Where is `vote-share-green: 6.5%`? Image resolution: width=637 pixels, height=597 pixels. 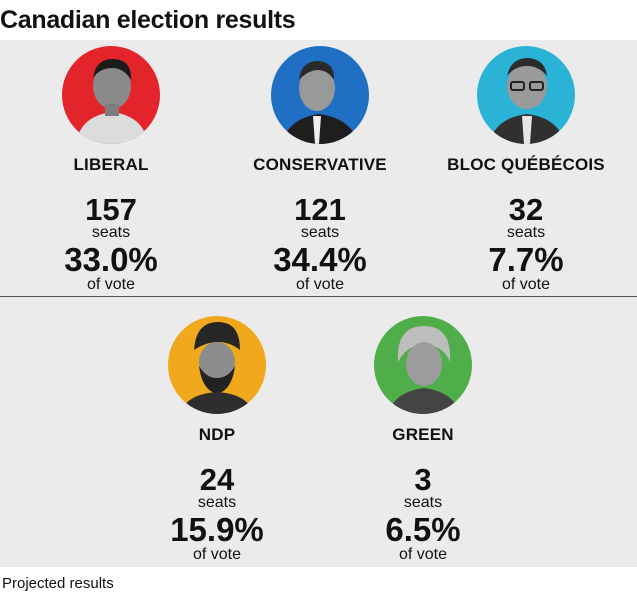
vote-share-green: 6.5% is located at coordinates (423, 529).